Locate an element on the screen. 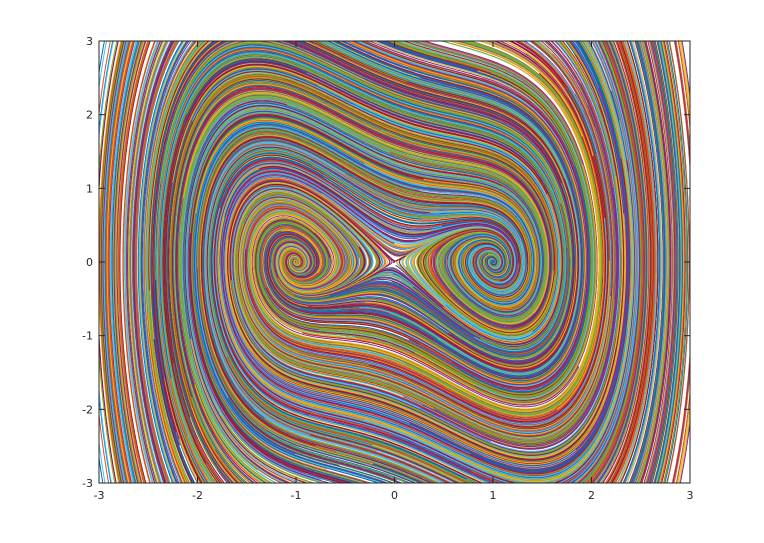  x-tick-label: 2 is located at coordinates (591, 495).